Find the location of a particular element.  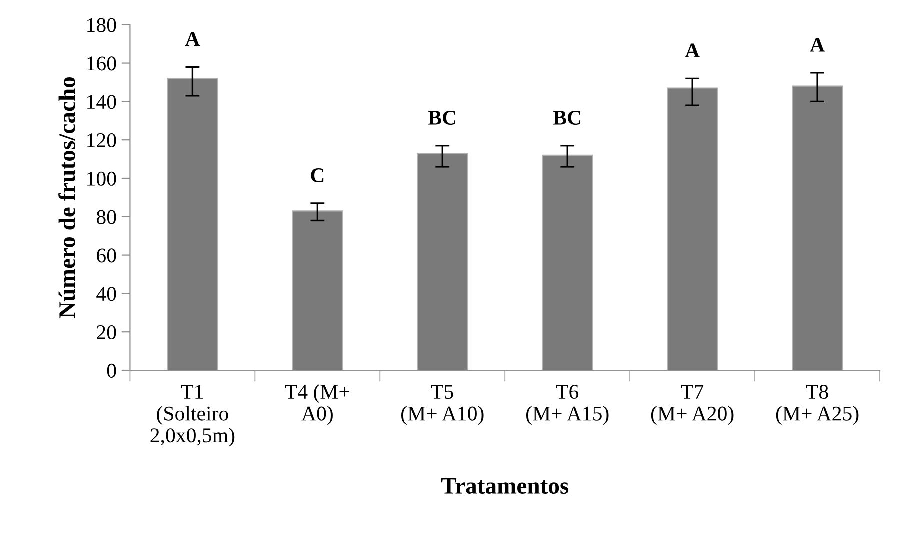

x-axis-title: Tratamentos is located at coordinates (505, 486).